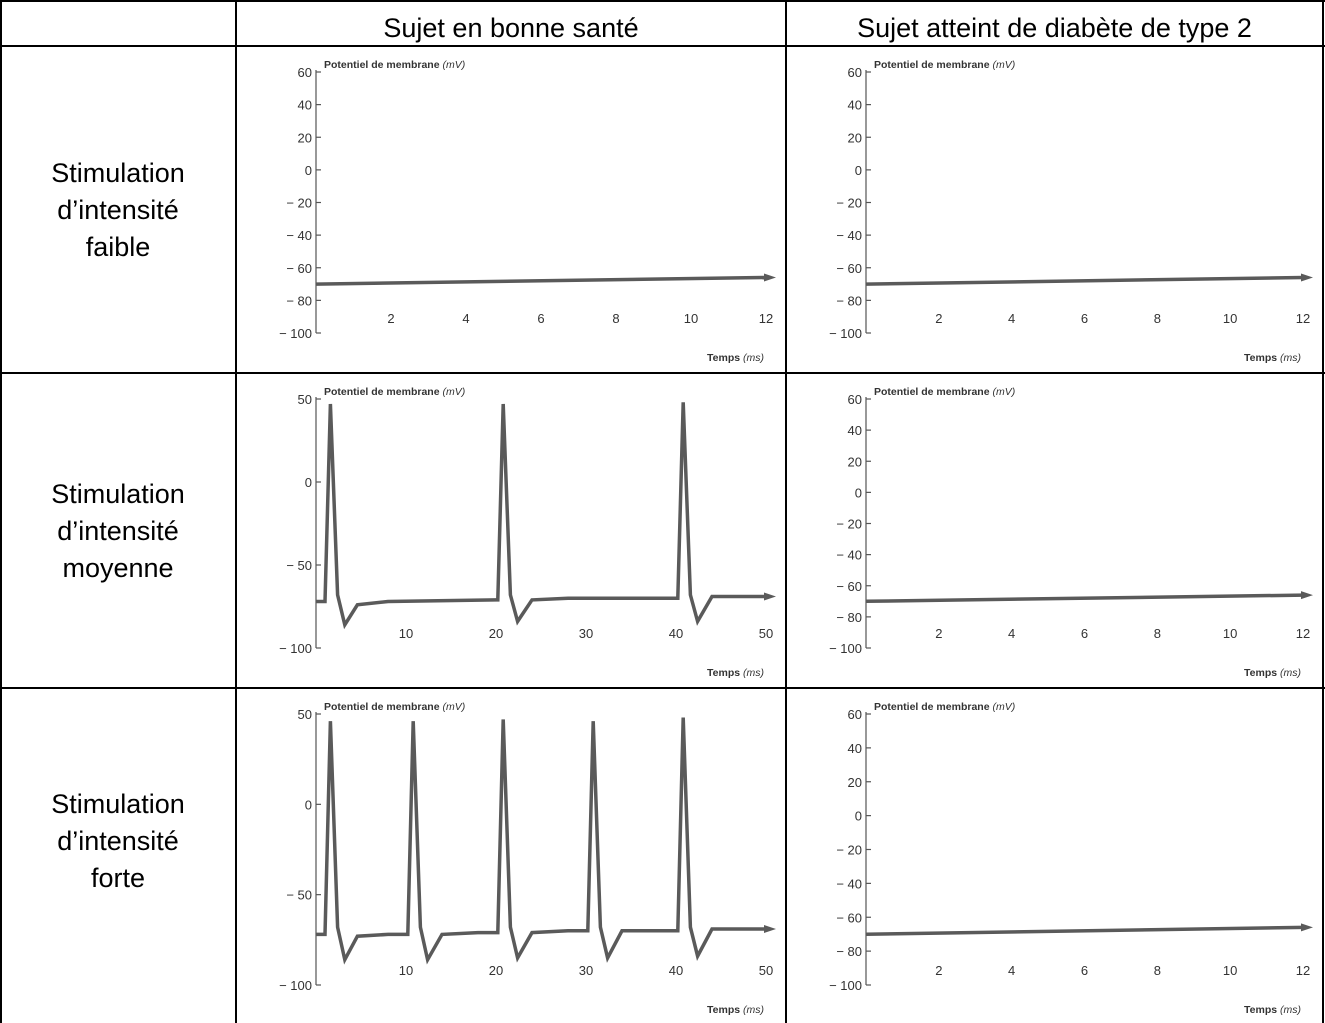 The width and height of the screenshot is (1325, 1023). Describe the element at coordinates (1303, 970) in the screenshot. I see `x-tick-label: 12` at that location.